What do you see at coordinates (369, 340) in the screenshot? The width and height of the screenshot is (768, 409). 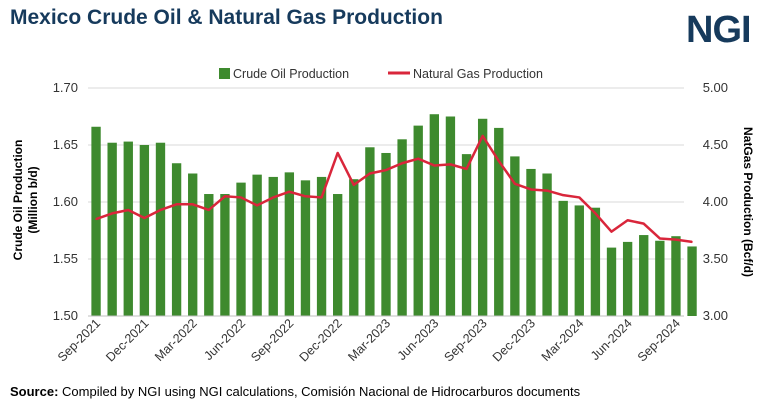 I see `x-tick-label: Mar-2023` at bounding box center [369, 340].